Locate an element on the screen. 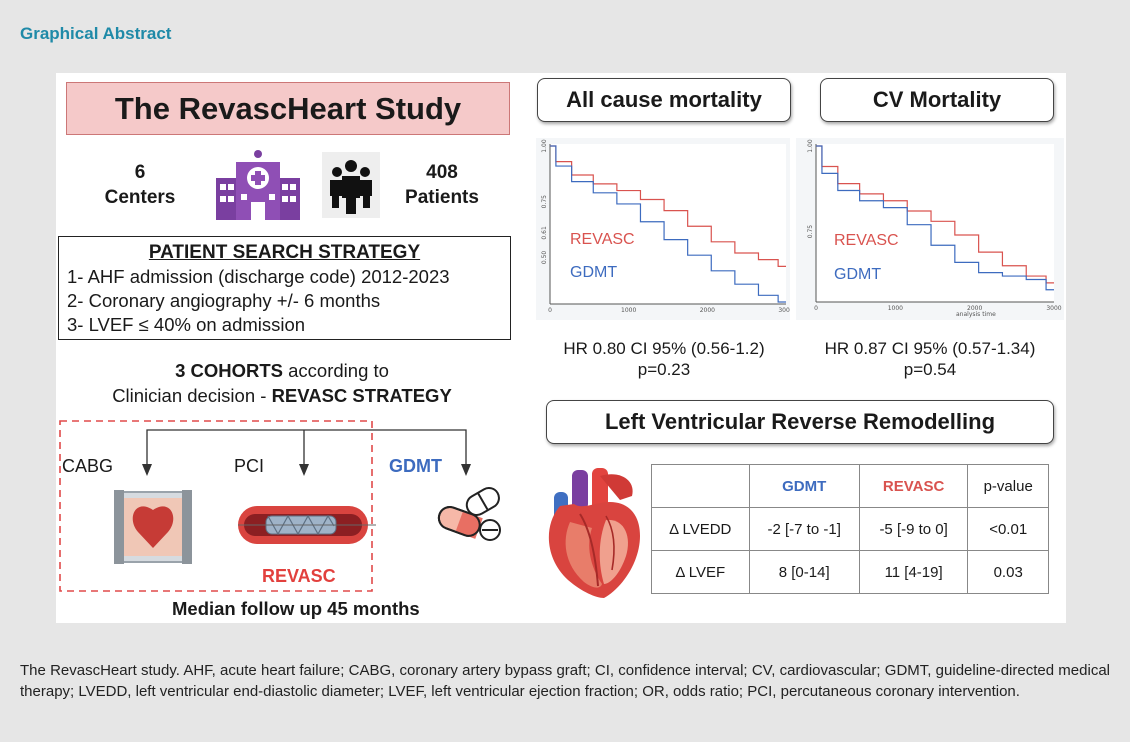 This screenshot has width=1130, height=742. centers-count: 6 is located at coordinates (140, 172).